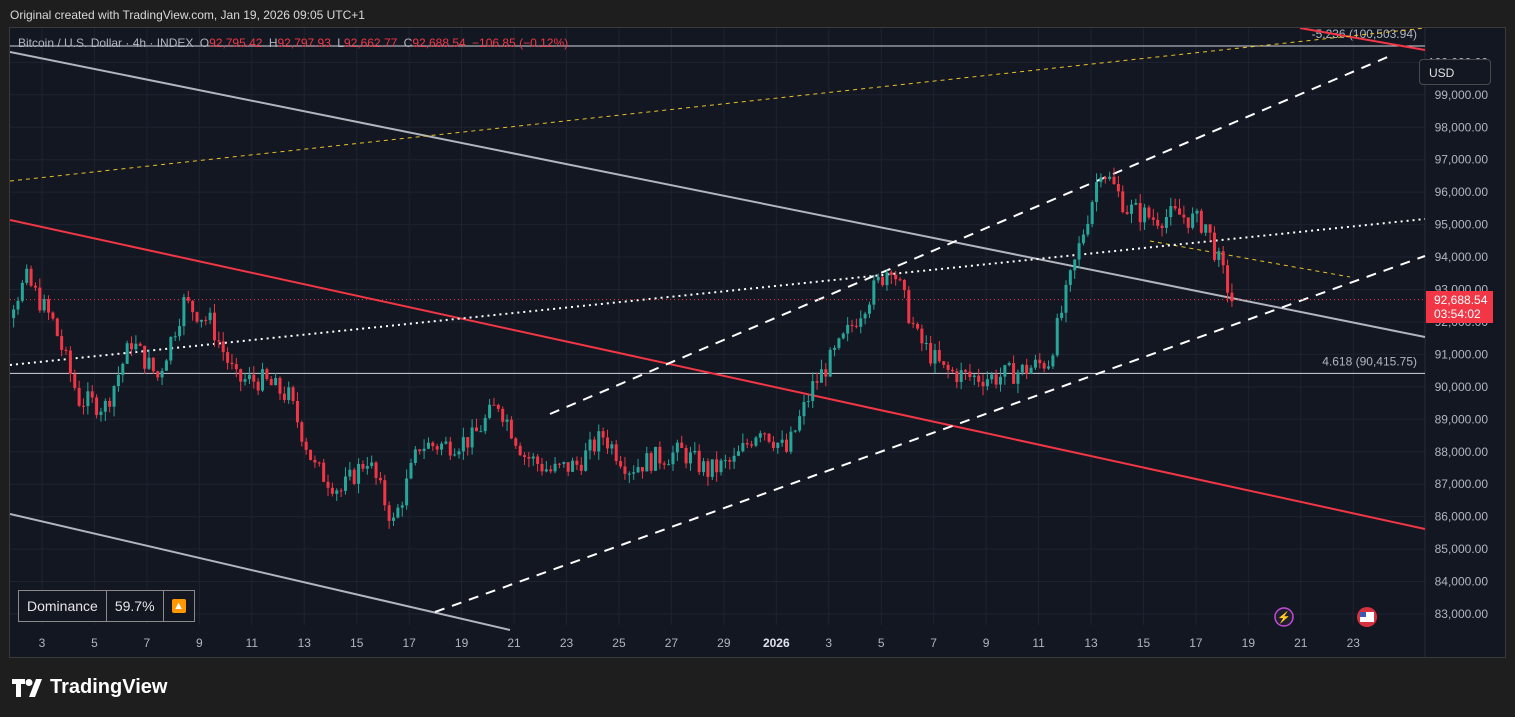  Describe the element at coordinates (514, 643) in the screenshot. I see `x-tick-label: 21` at that location.